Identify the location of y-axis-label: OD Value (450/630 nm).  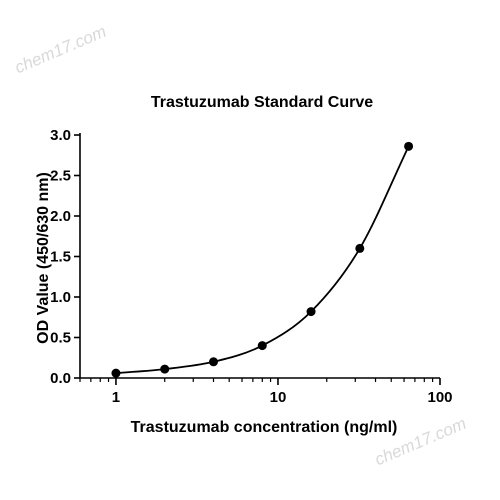
(43, 258).